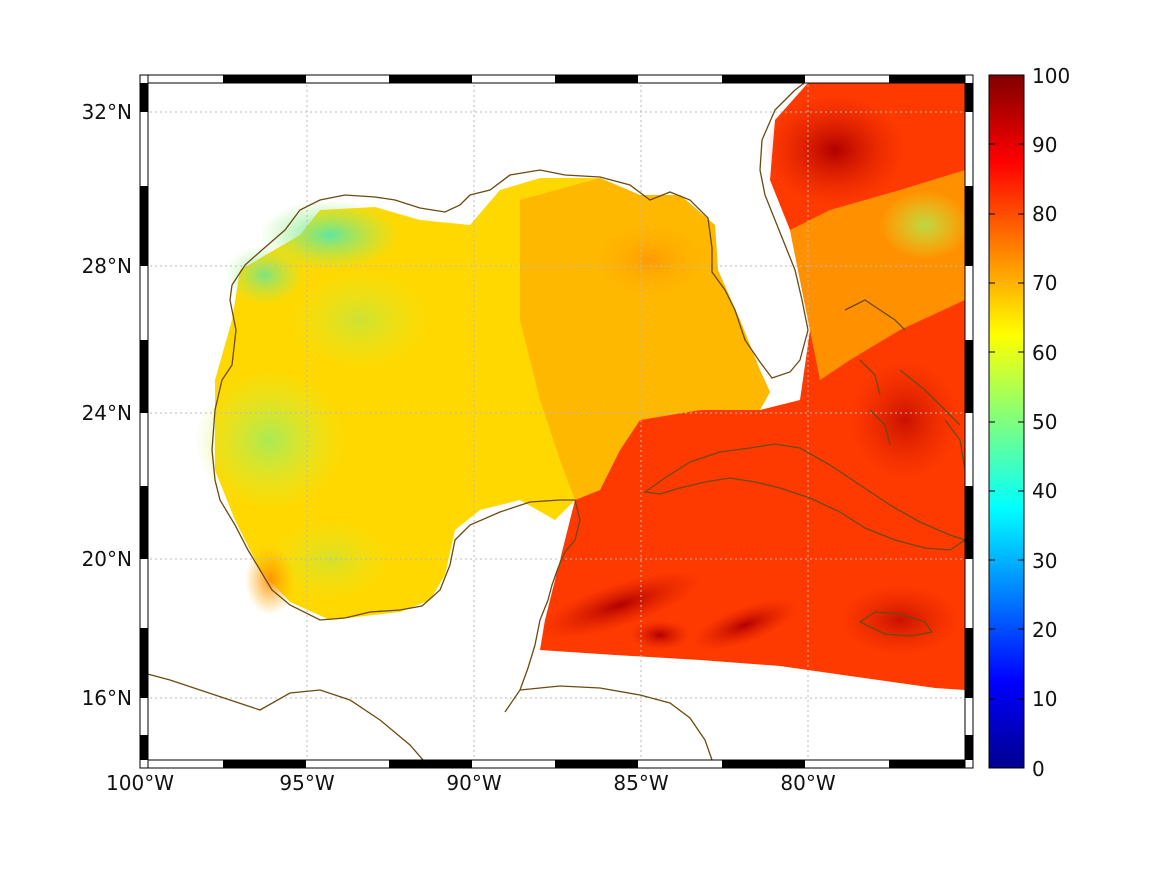 The height and width of the screenshot is (875, 1167). Describe the element at coordinates (650, 260) in the screenshot. I see `warm-patch-gulf` at that location.